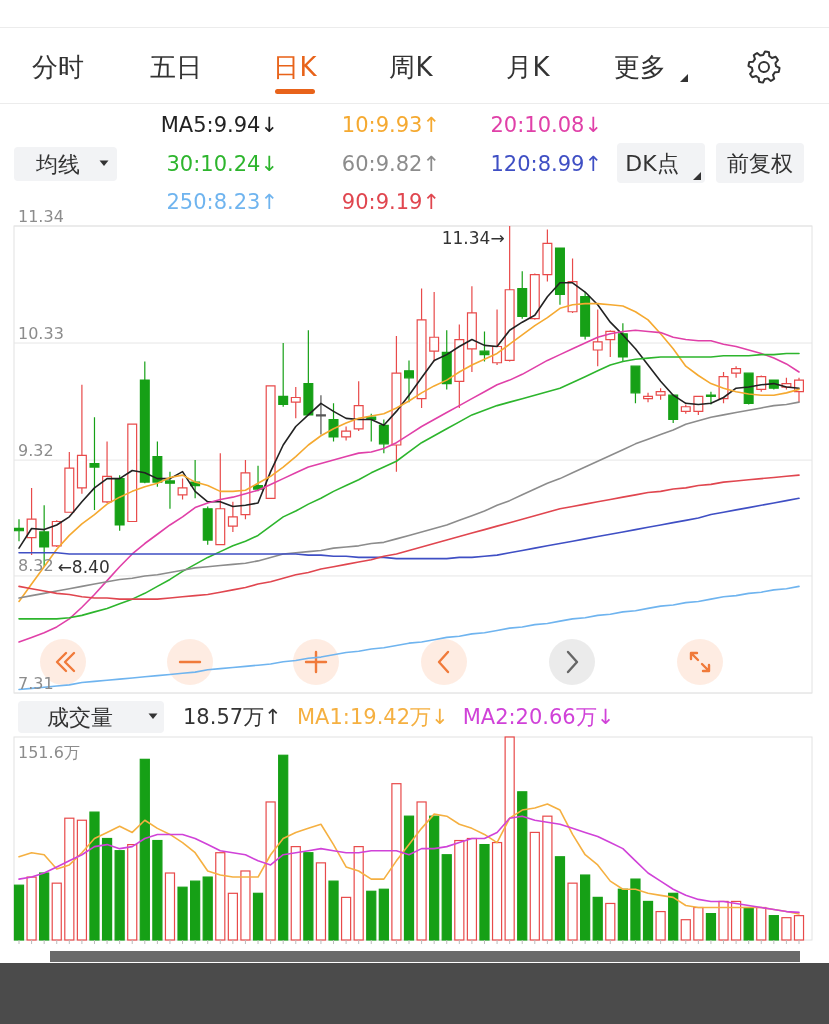  I want to click on annotation: ←8.40, so click(83, 566).